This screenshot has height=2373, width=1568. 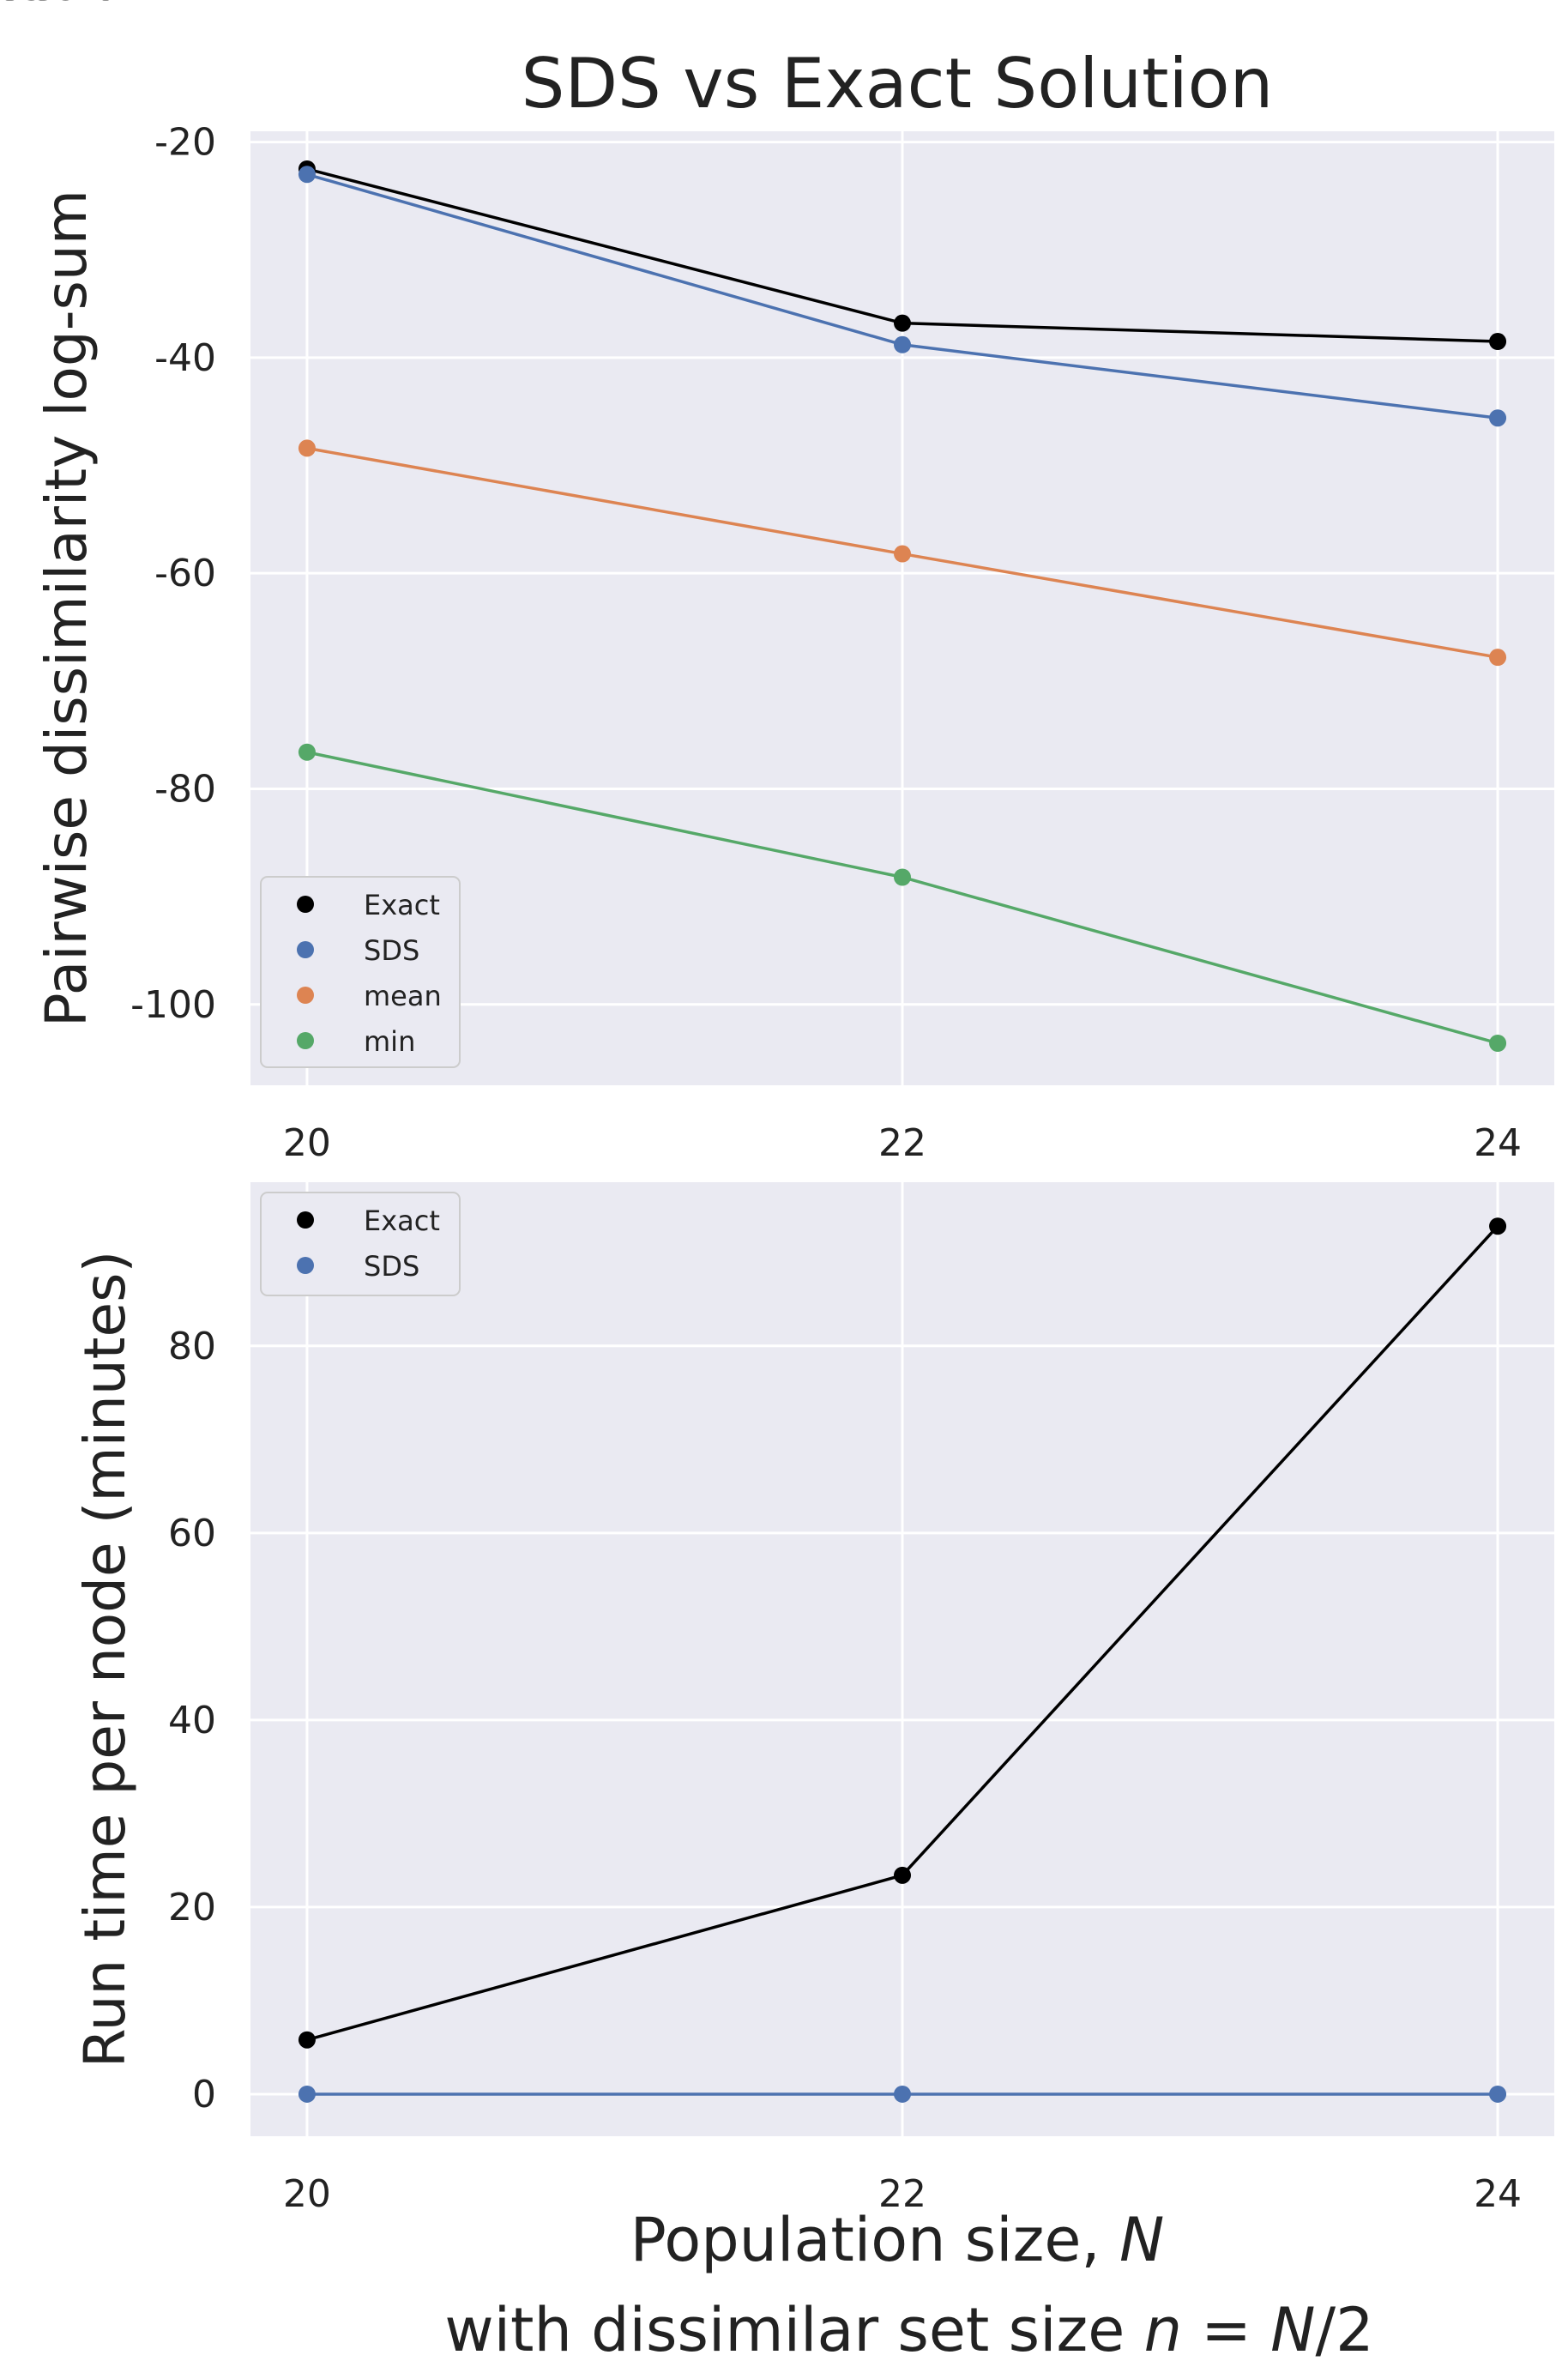 What do you see at coordinates (185, 573) in the screenshot?
I see `y-tick-label: -60` at bounding box center [185, 573].